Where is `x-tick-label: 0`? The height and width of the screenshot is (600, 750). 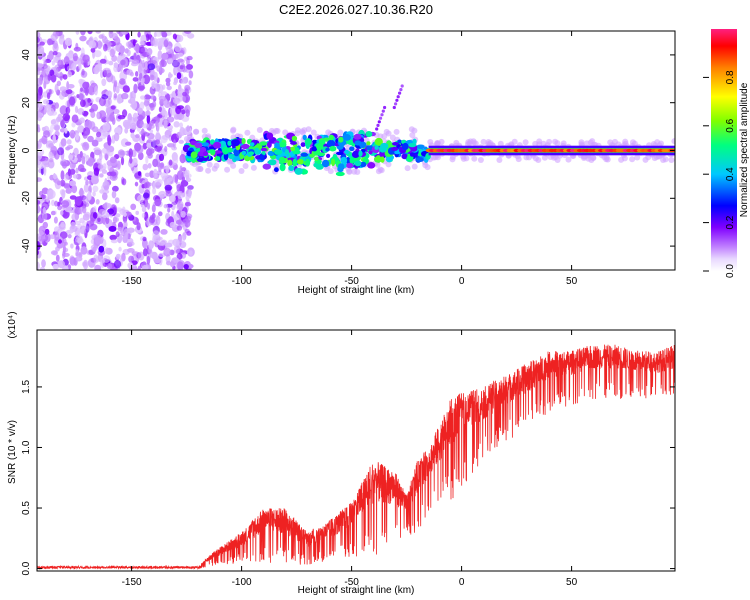 x-tick-label: 0 is located at coordinates (462, 582).